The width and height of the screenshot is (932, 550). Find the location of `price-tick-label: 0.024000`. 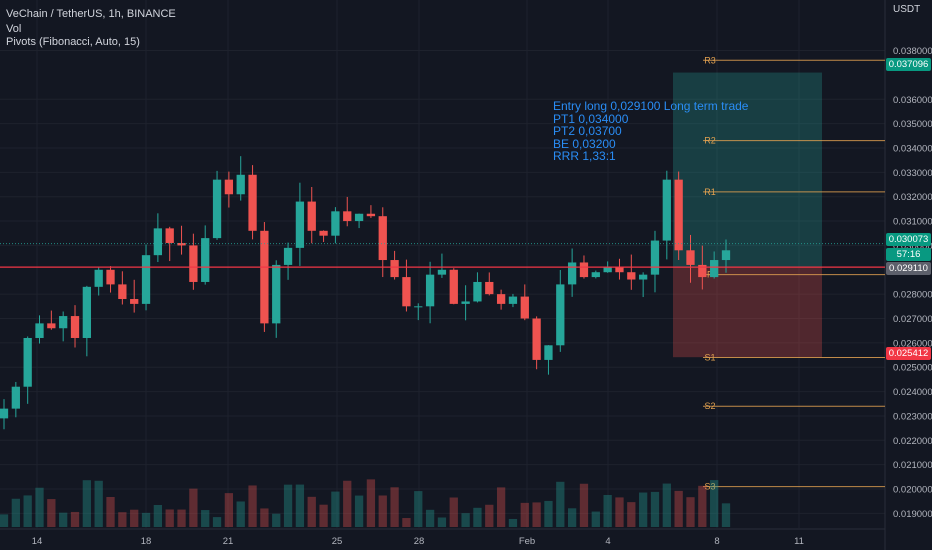

price-tick-label: 0.024000 is located at coordinates (912, 392).